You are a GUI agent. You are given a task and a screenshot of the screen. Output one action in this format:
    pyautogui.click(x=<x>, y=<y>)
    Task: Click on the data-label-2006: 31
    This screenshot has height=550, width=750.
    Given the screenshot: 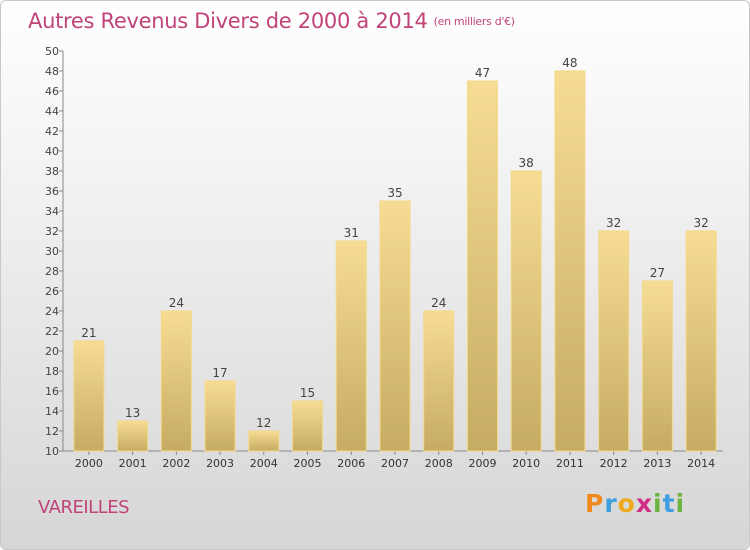 What is the action you would take?
    pyautogui.click(x=351, y=233)
    